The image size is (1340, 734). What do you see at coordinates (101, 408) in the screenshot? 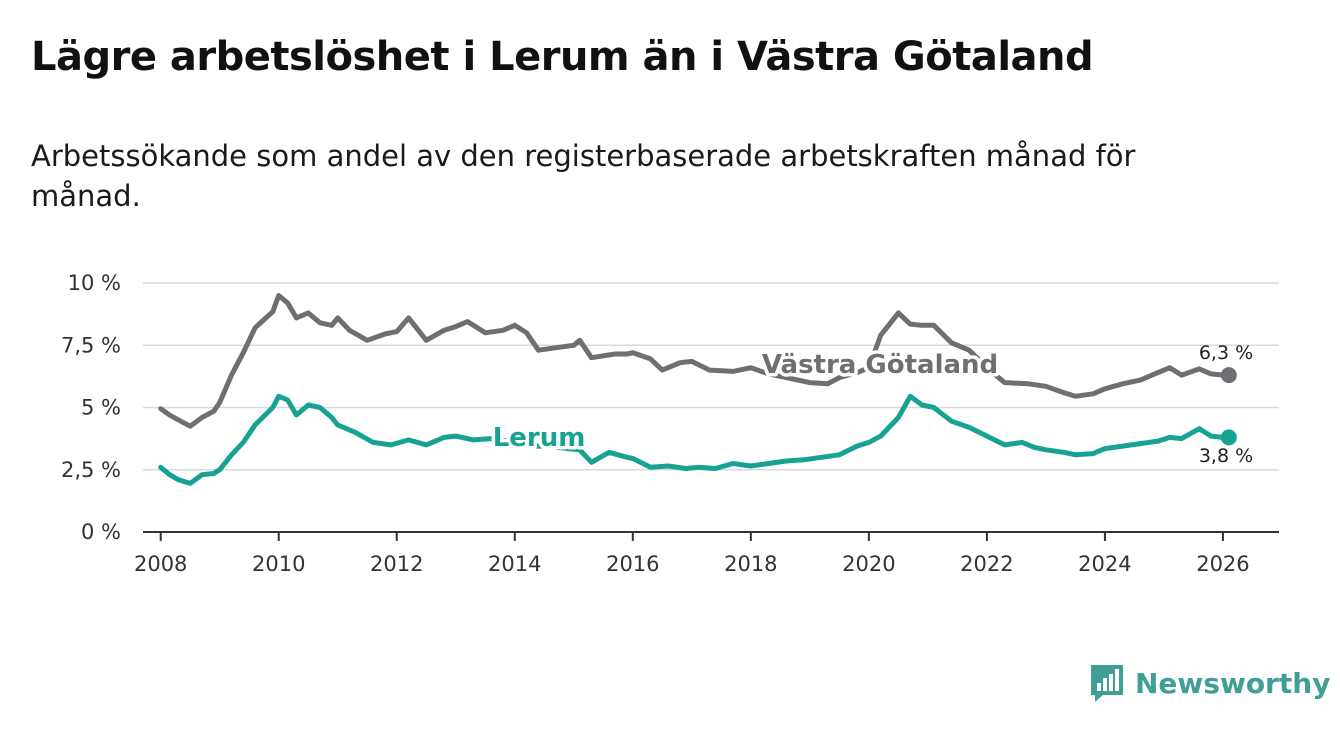
I see `y-tick-label: 5 %` at bounding box center [101, 408].